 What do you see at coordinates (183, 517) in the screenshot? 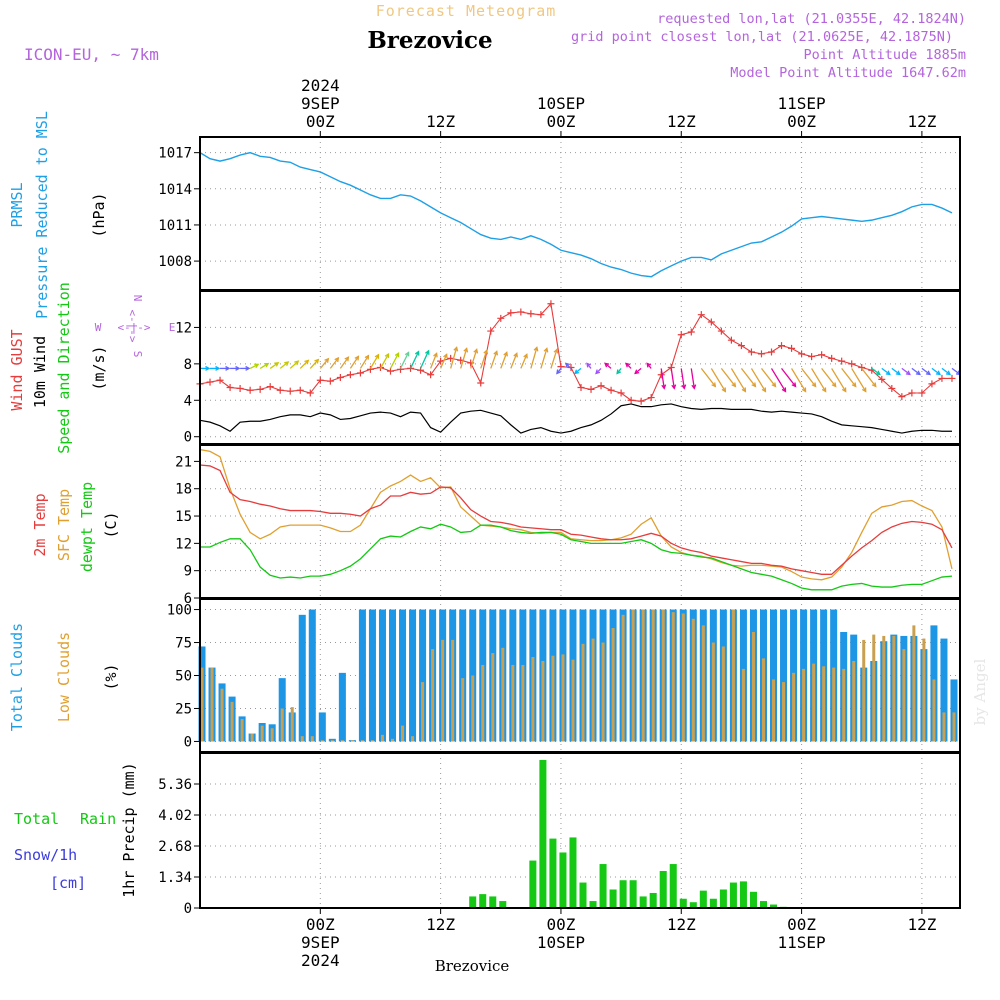
I see `y-tick-label: 15` at bounding box center [183, 517].